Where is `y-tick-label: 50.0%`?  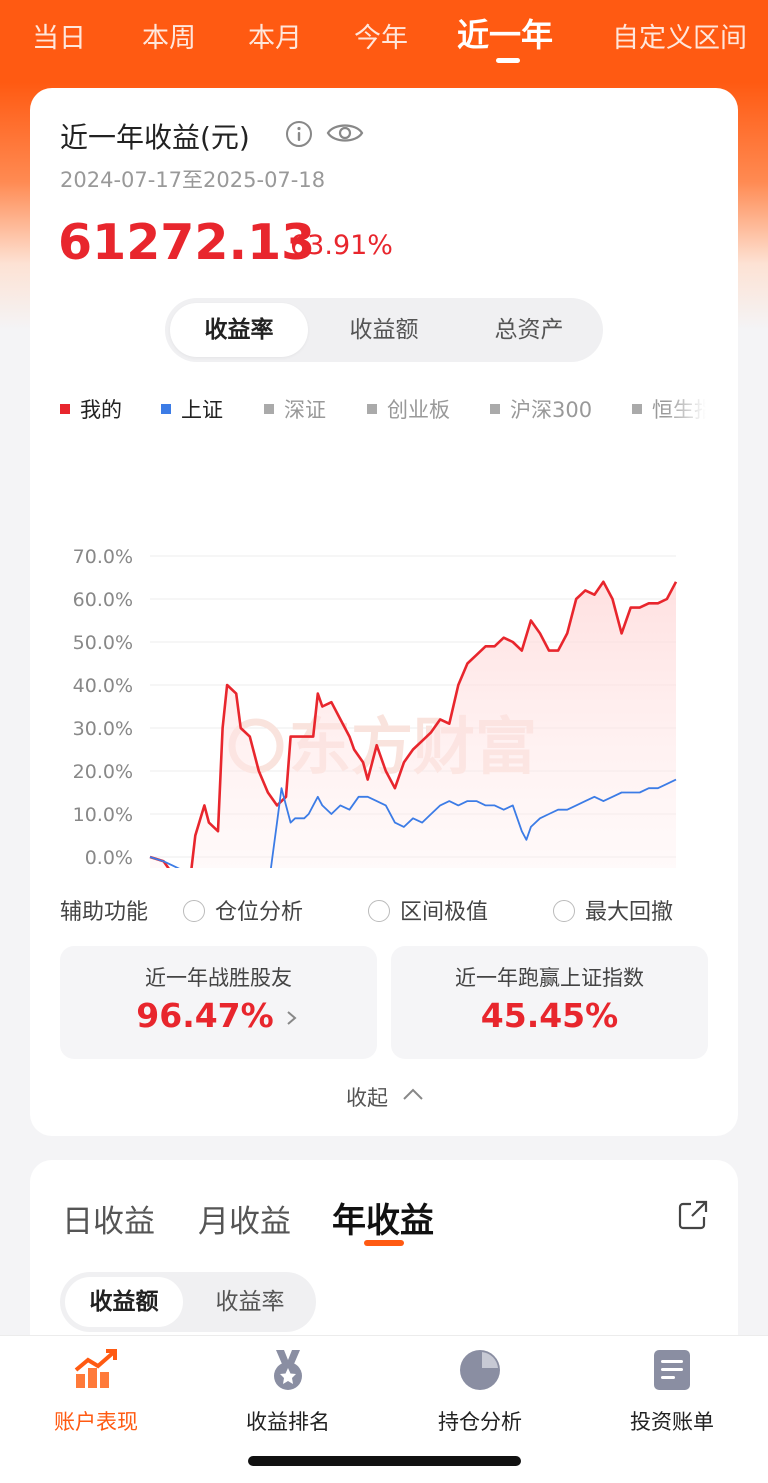
y-tick-label: 50.0% is located at coordinates (103, 643).